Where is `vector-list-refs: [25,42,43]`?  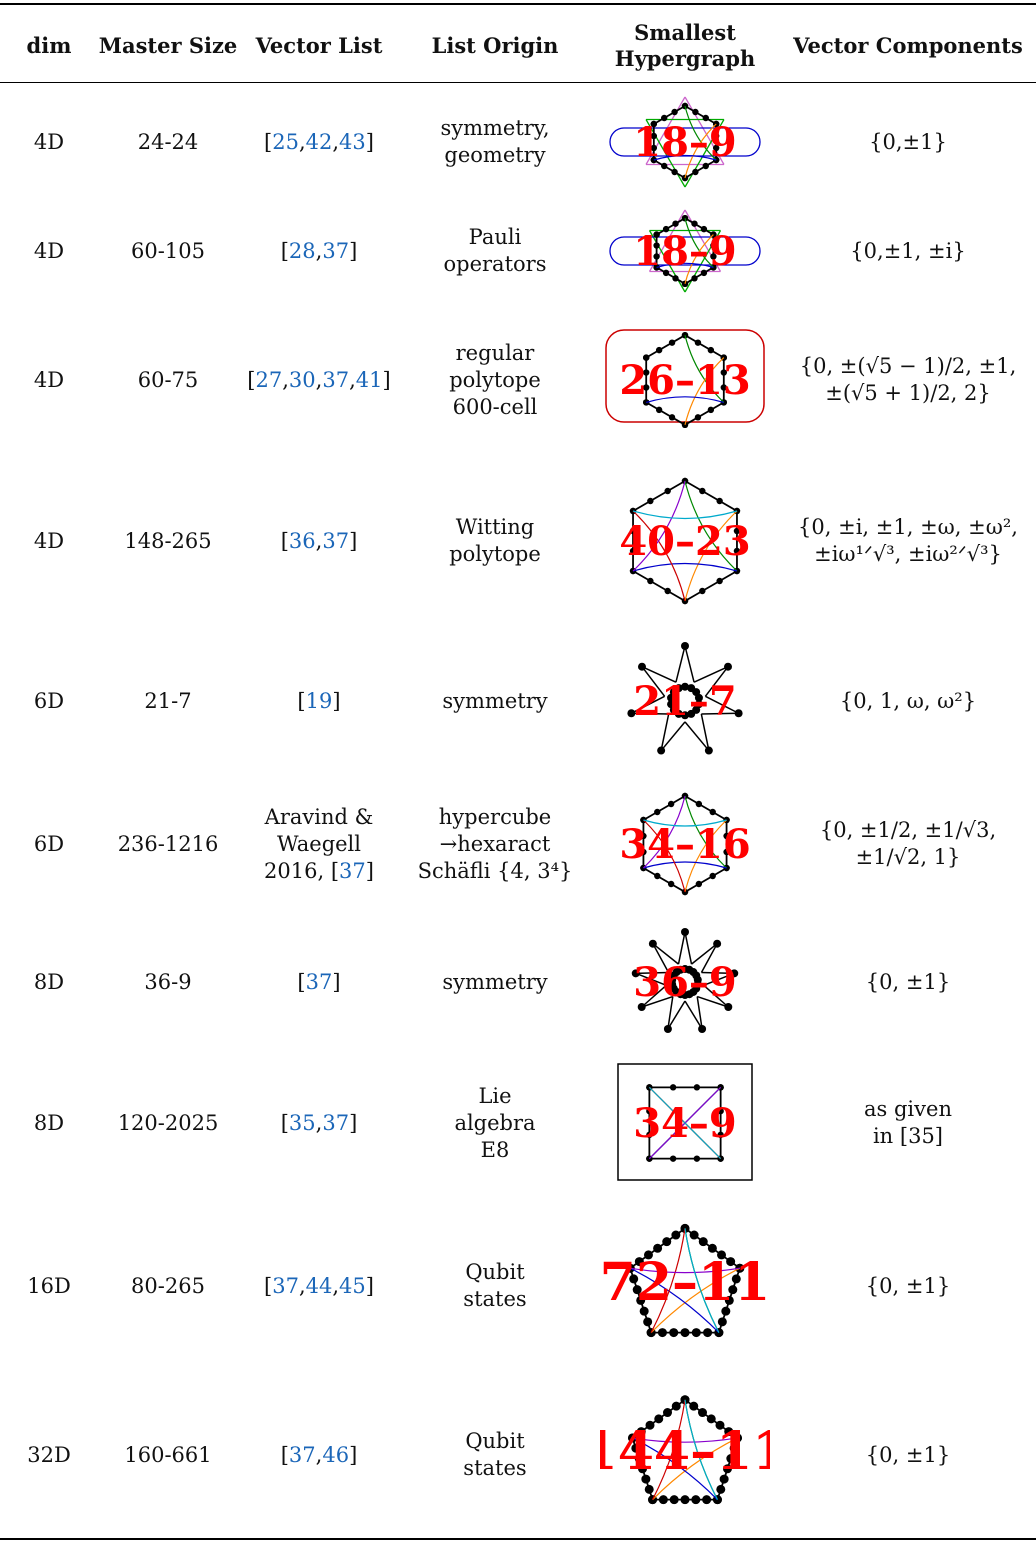
vector-list-refs: [25,42,43] is located at coordinates (319, 142).